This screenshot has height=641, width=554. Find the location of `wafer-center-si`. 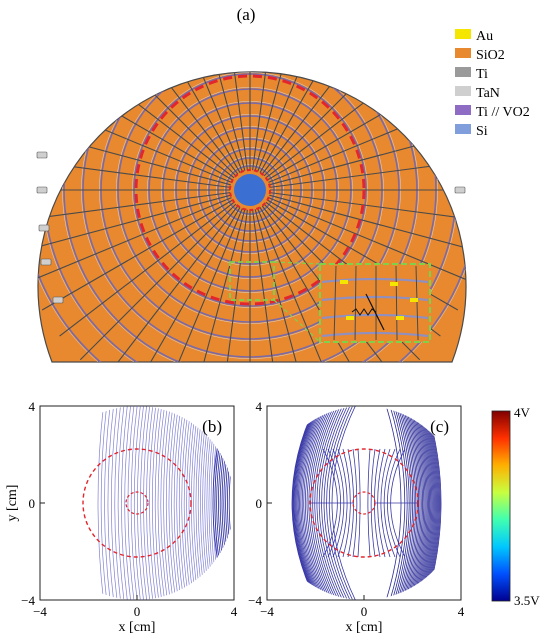

wafer-center-si is located at coordinates (250, 190).